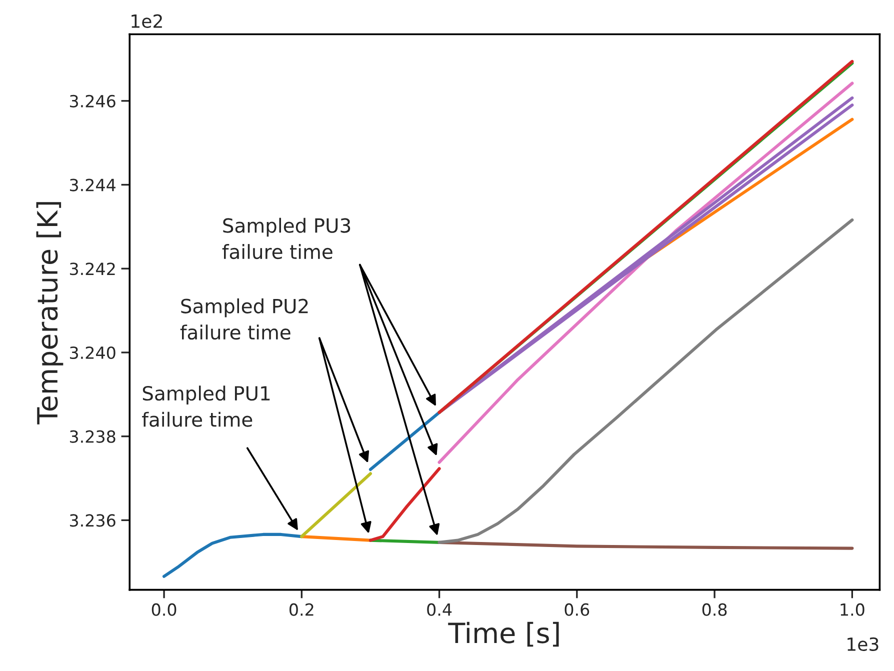 The height and width of the screenshot is (671, 894). What do you see at coordinates (503, 634) in the screenshot?
I see `x-axis-title: Time [s]` at bounding box center [503, 634].